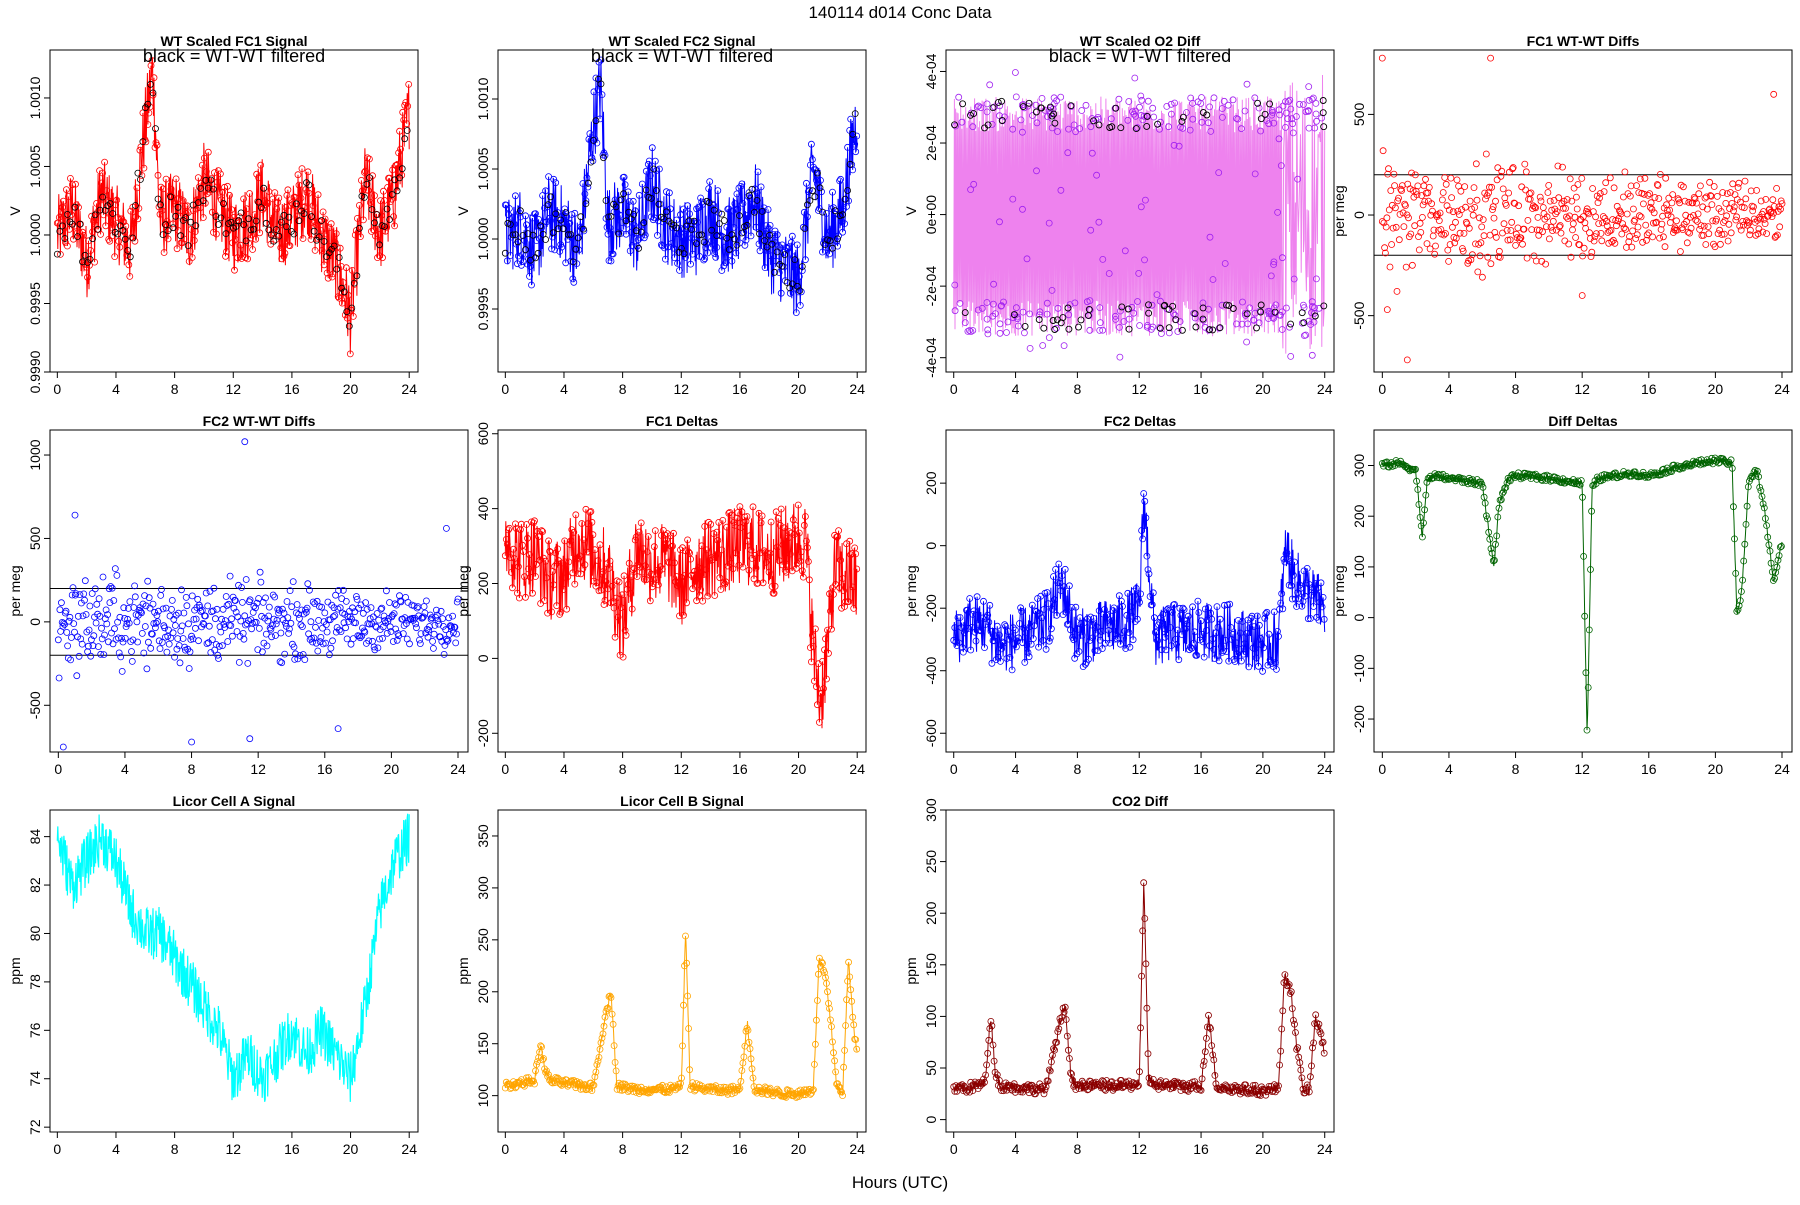  I want to click on x-axis-label: Hours (UTC), so click(900, 1182).